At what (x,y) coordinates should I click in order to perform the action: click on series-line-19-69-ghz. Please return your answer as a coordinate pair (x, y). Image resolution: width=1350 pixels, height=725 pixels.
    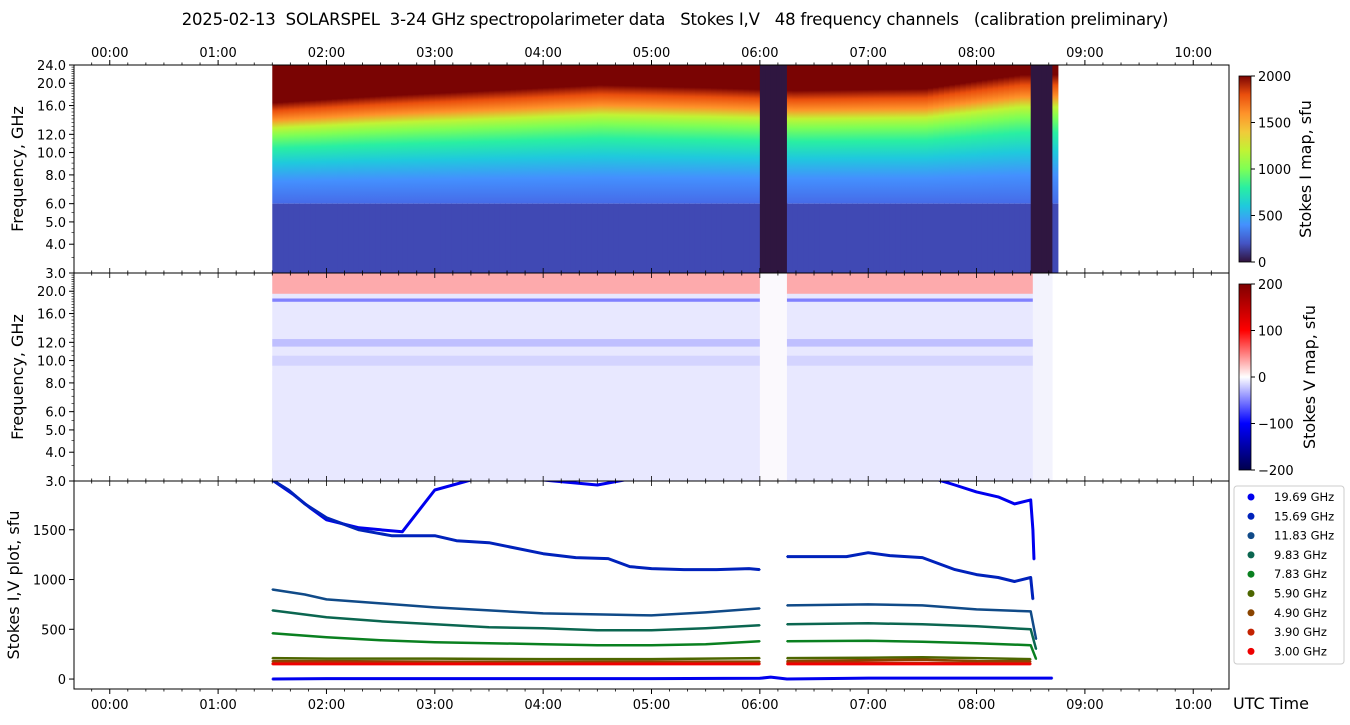
    Looking at the image, I should click on (986, 520).